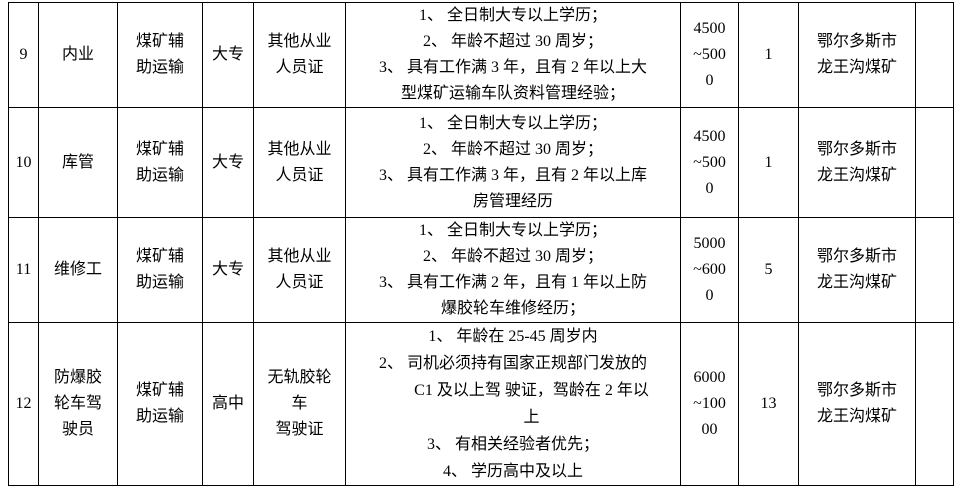 The width and height of the screenshot is (961, 490). I want to click on row-number-text: 12, so click(23, 403).